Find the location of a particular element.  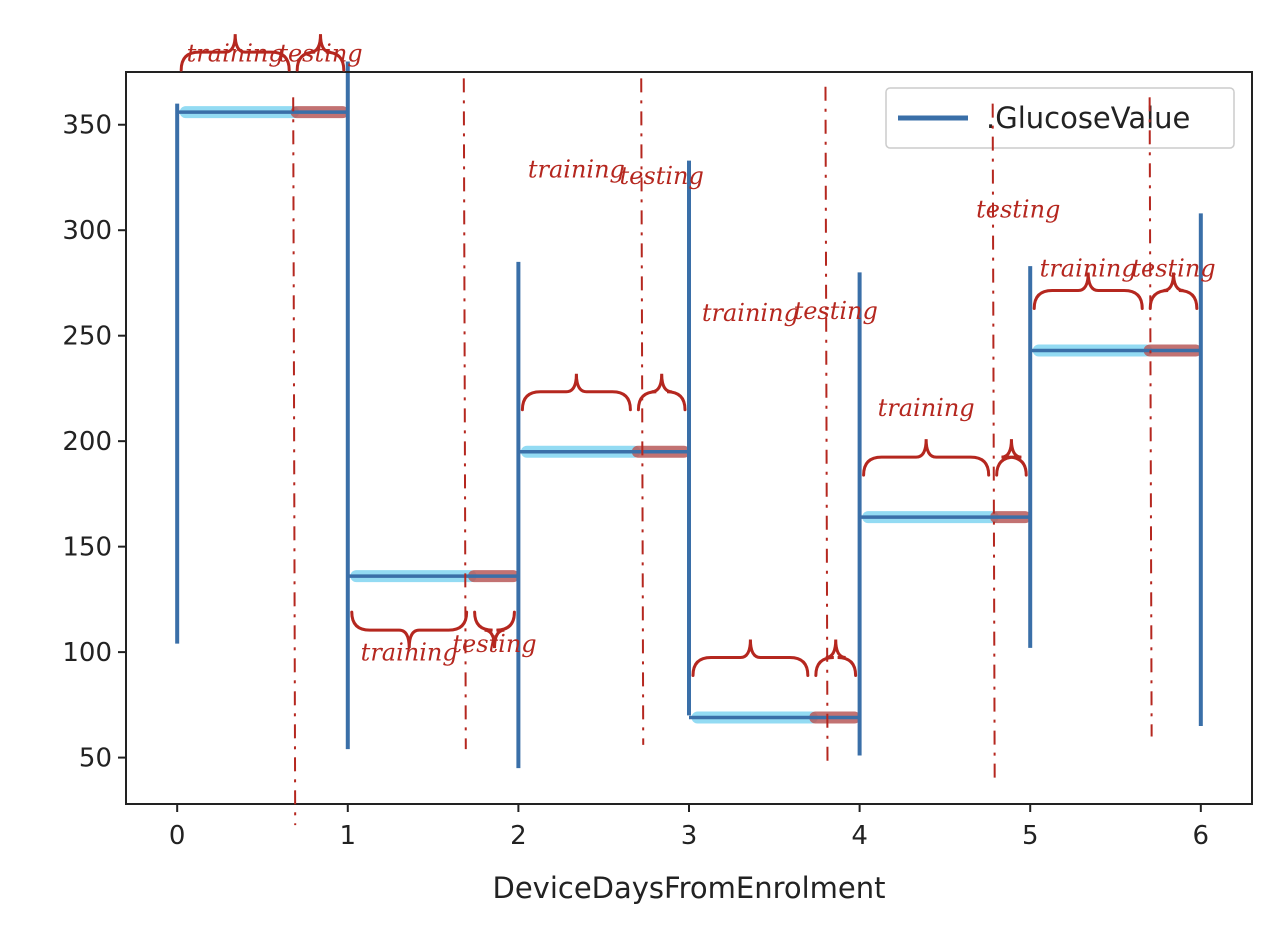

x-tick-label-1: 1 is located at coordinates (348, 836).